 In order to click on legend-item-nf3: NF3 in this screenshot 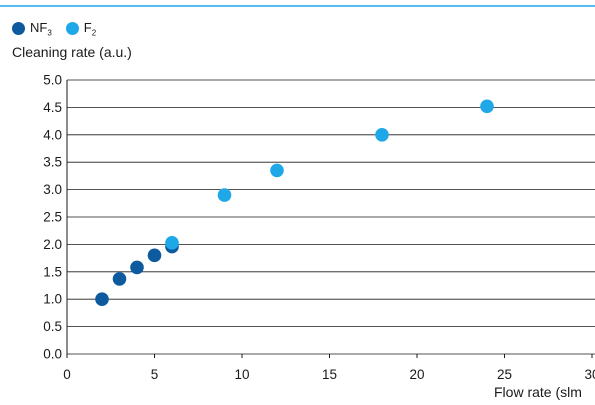, I will do `click(32, 29)`.